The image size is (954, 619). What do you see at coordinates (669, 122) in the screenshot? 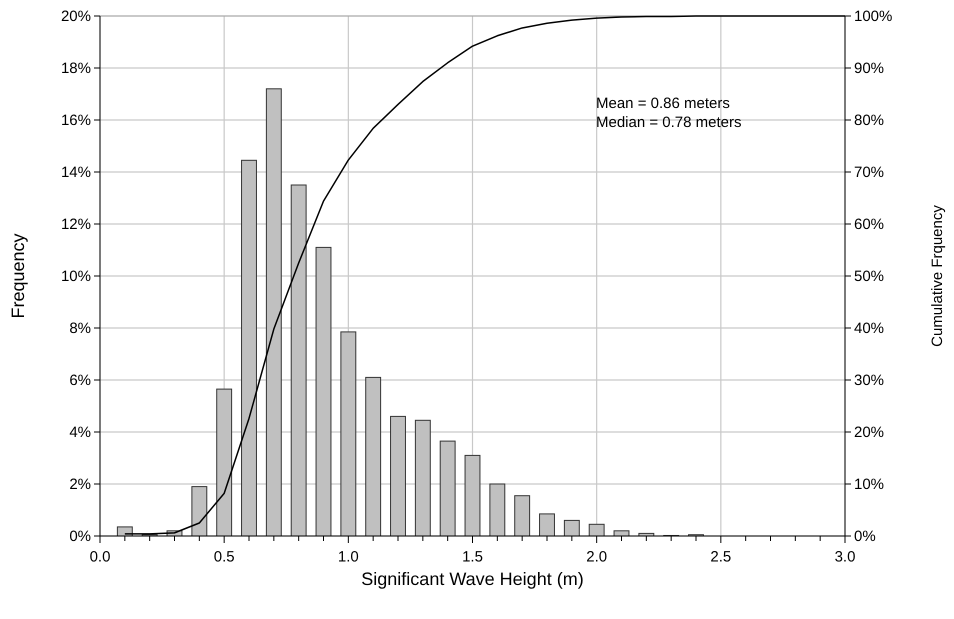
I see `annotation: Median = 0.78 meters` at bounding box center [669, 122].